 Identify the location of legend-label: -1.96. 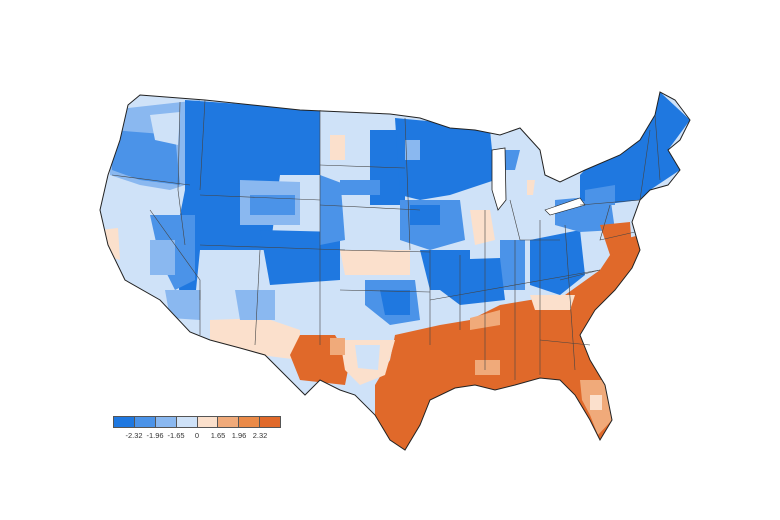
(155, 435).